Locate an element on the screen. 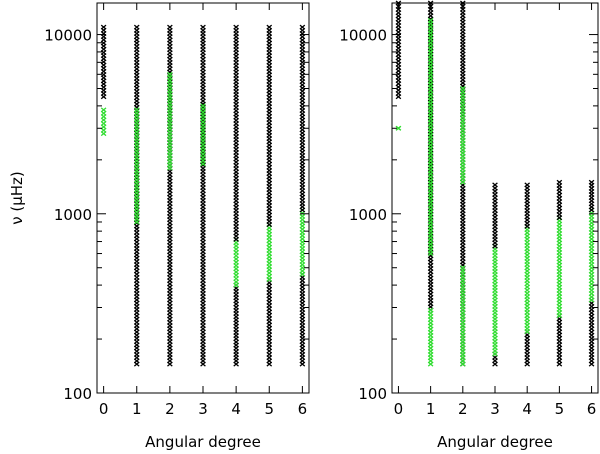 The height and width of the screenshot is (454, 600). left-y-axis-label: ν (μHz) is located at coordinates (17, 198).